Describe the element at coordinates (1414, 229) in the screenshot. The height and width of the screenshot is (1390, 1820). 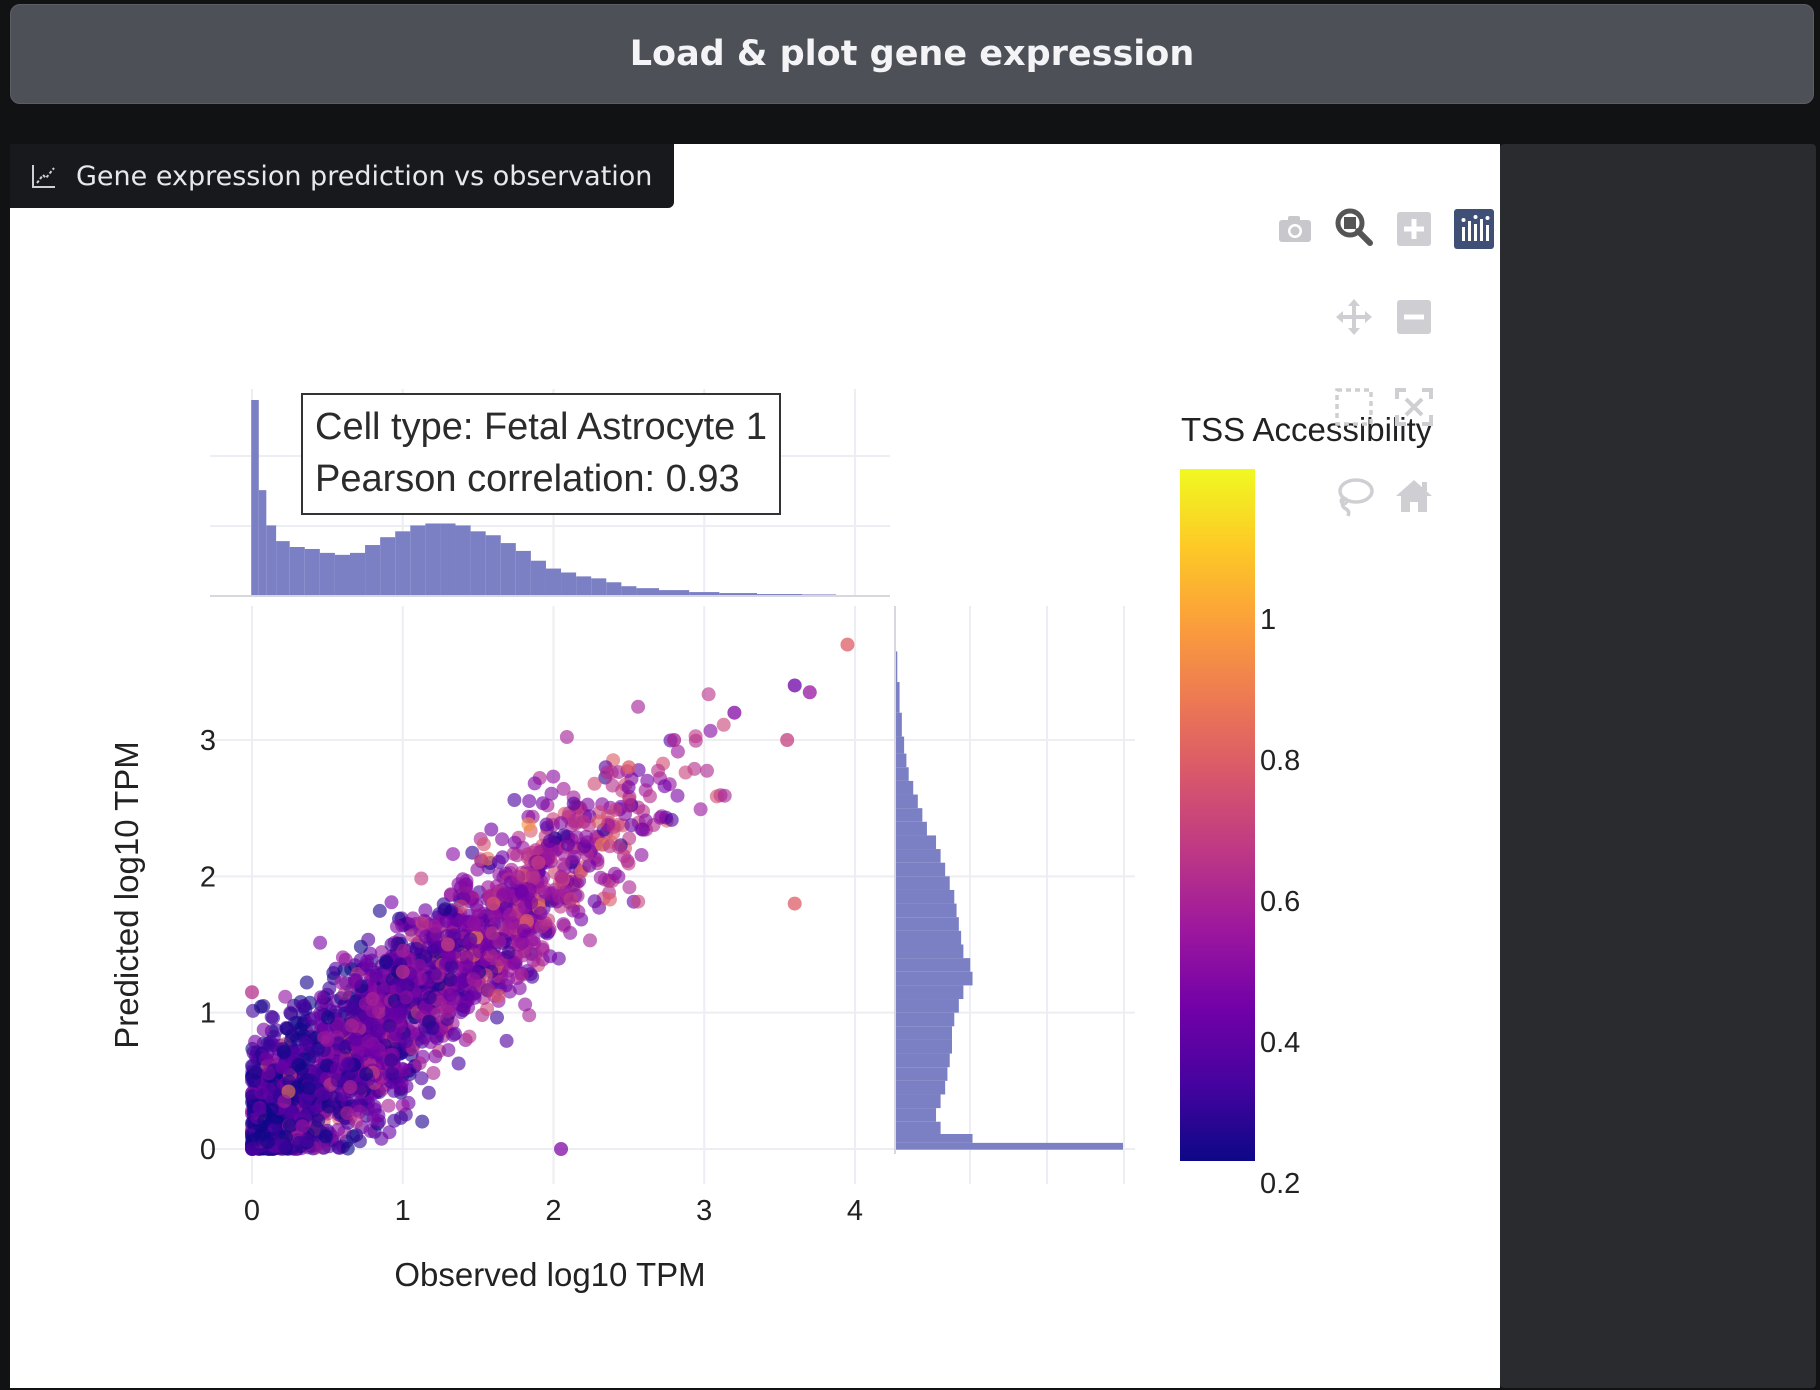
I see `zoom-in-icon` at that location.